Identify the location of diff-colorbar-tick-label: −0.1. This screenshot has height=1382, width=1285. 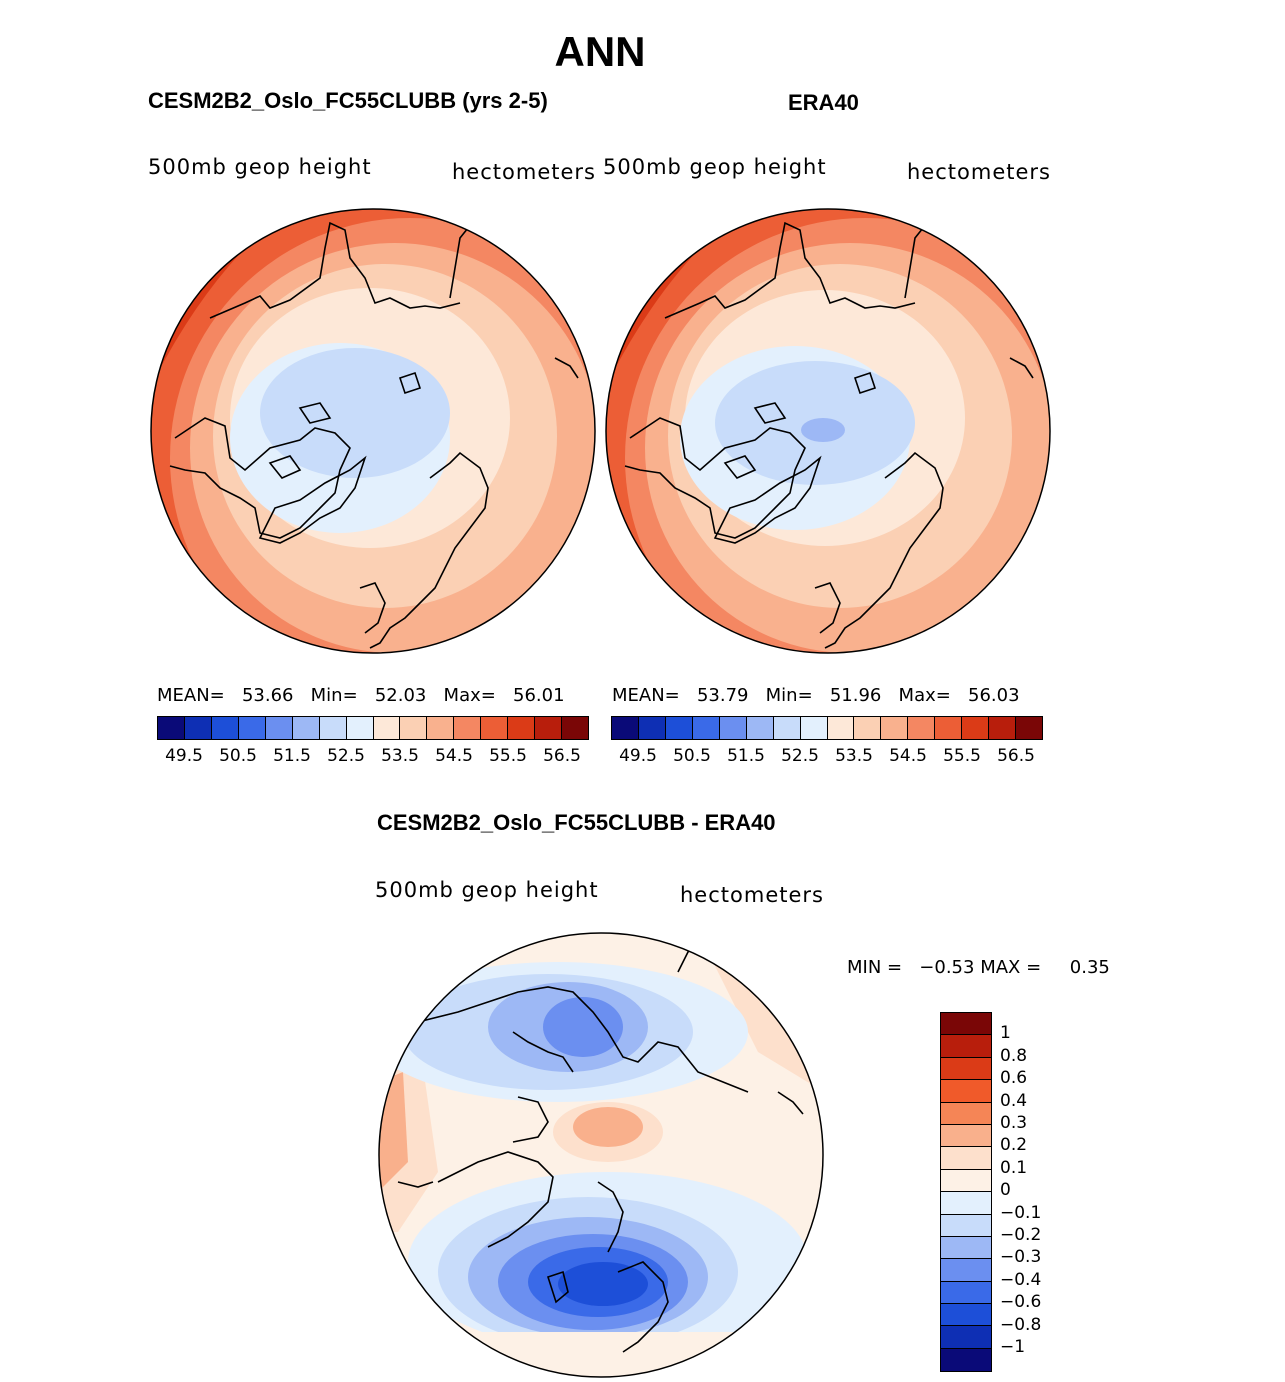
(1021, 1212).